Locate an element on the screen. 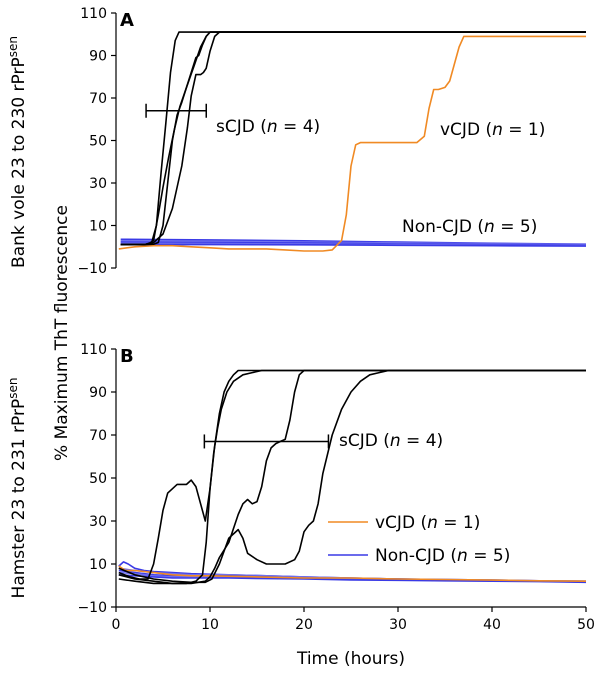  row-label-b-text: Hamster 23 to 231 rPrP is located at coordinates (19, 499).